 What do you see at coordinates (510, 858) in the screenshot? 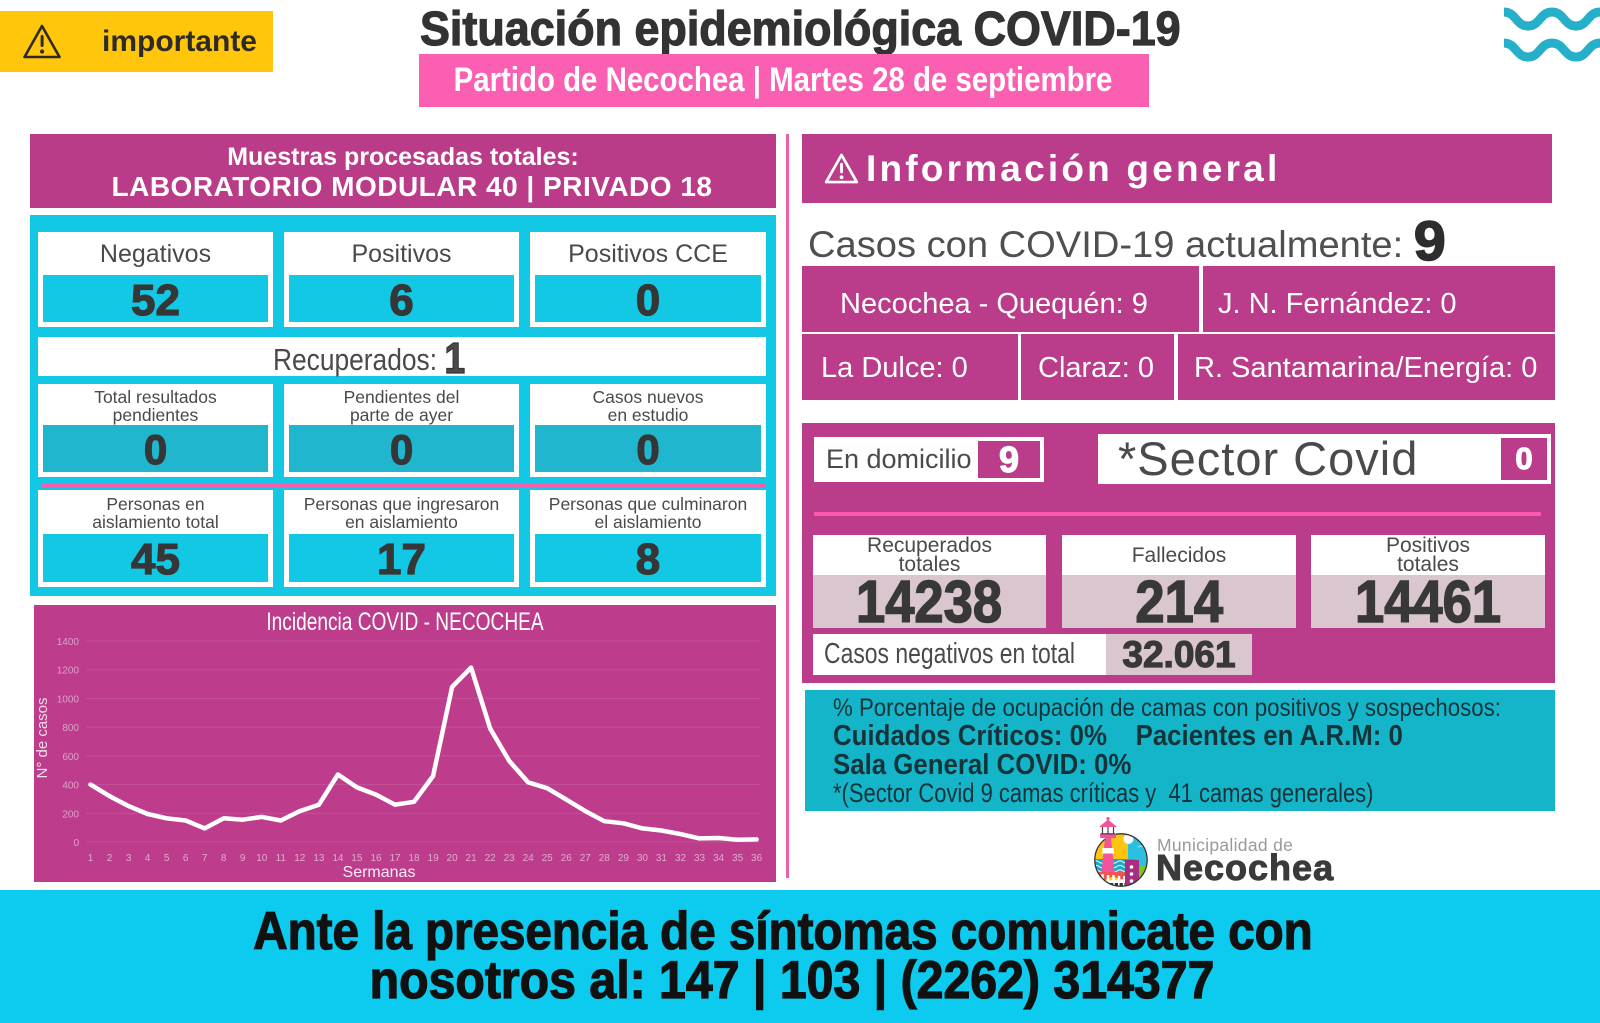
I see `svg-text: 23` at bounding box center [510, 858].